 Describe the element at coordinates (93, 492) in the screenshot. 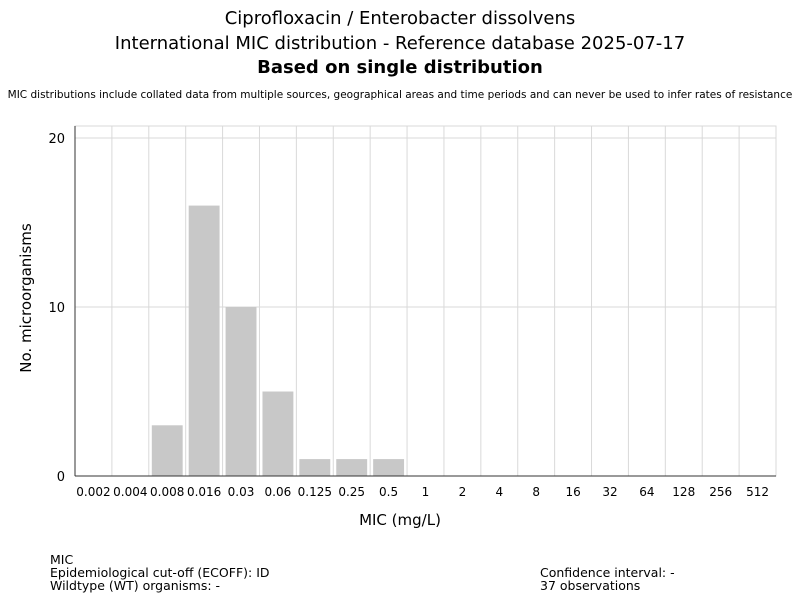

I see `x-tick-label: 0.002` at that location.